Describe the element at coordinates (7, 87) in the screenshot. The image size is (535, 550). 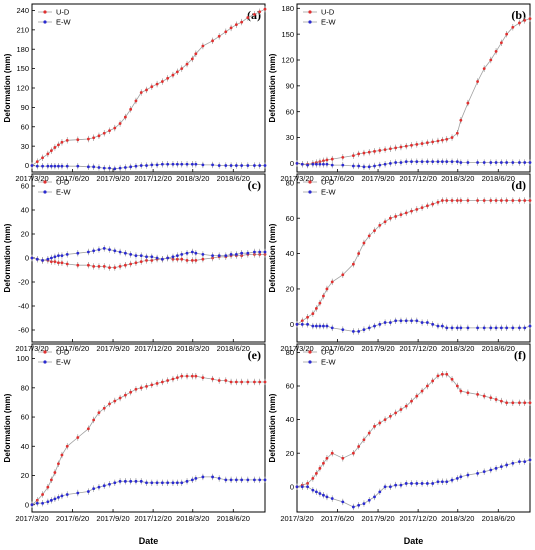
I see `y-axis-label: Deformation (mm)` at that location.